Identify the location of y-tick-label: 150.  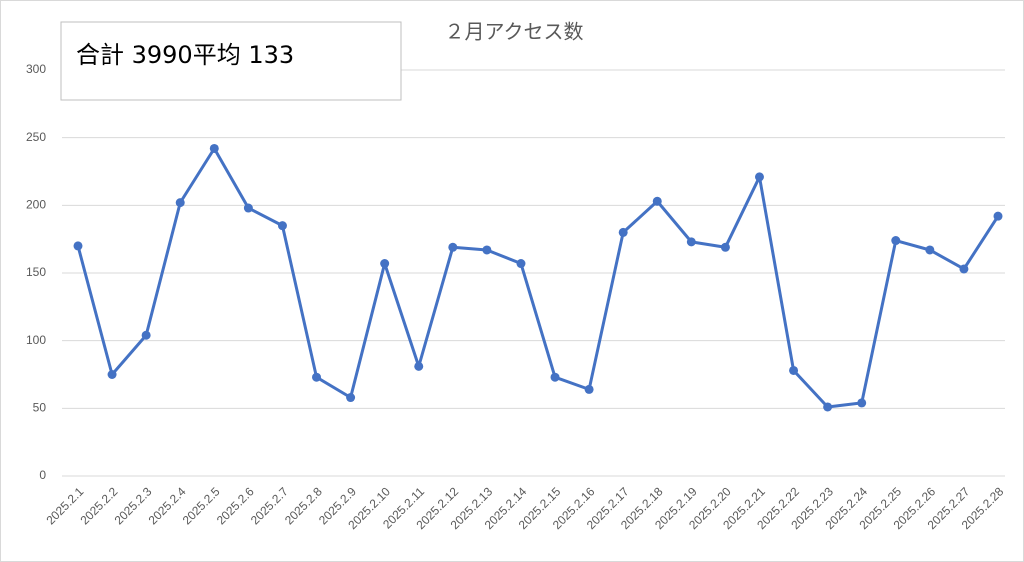
(36, 272).